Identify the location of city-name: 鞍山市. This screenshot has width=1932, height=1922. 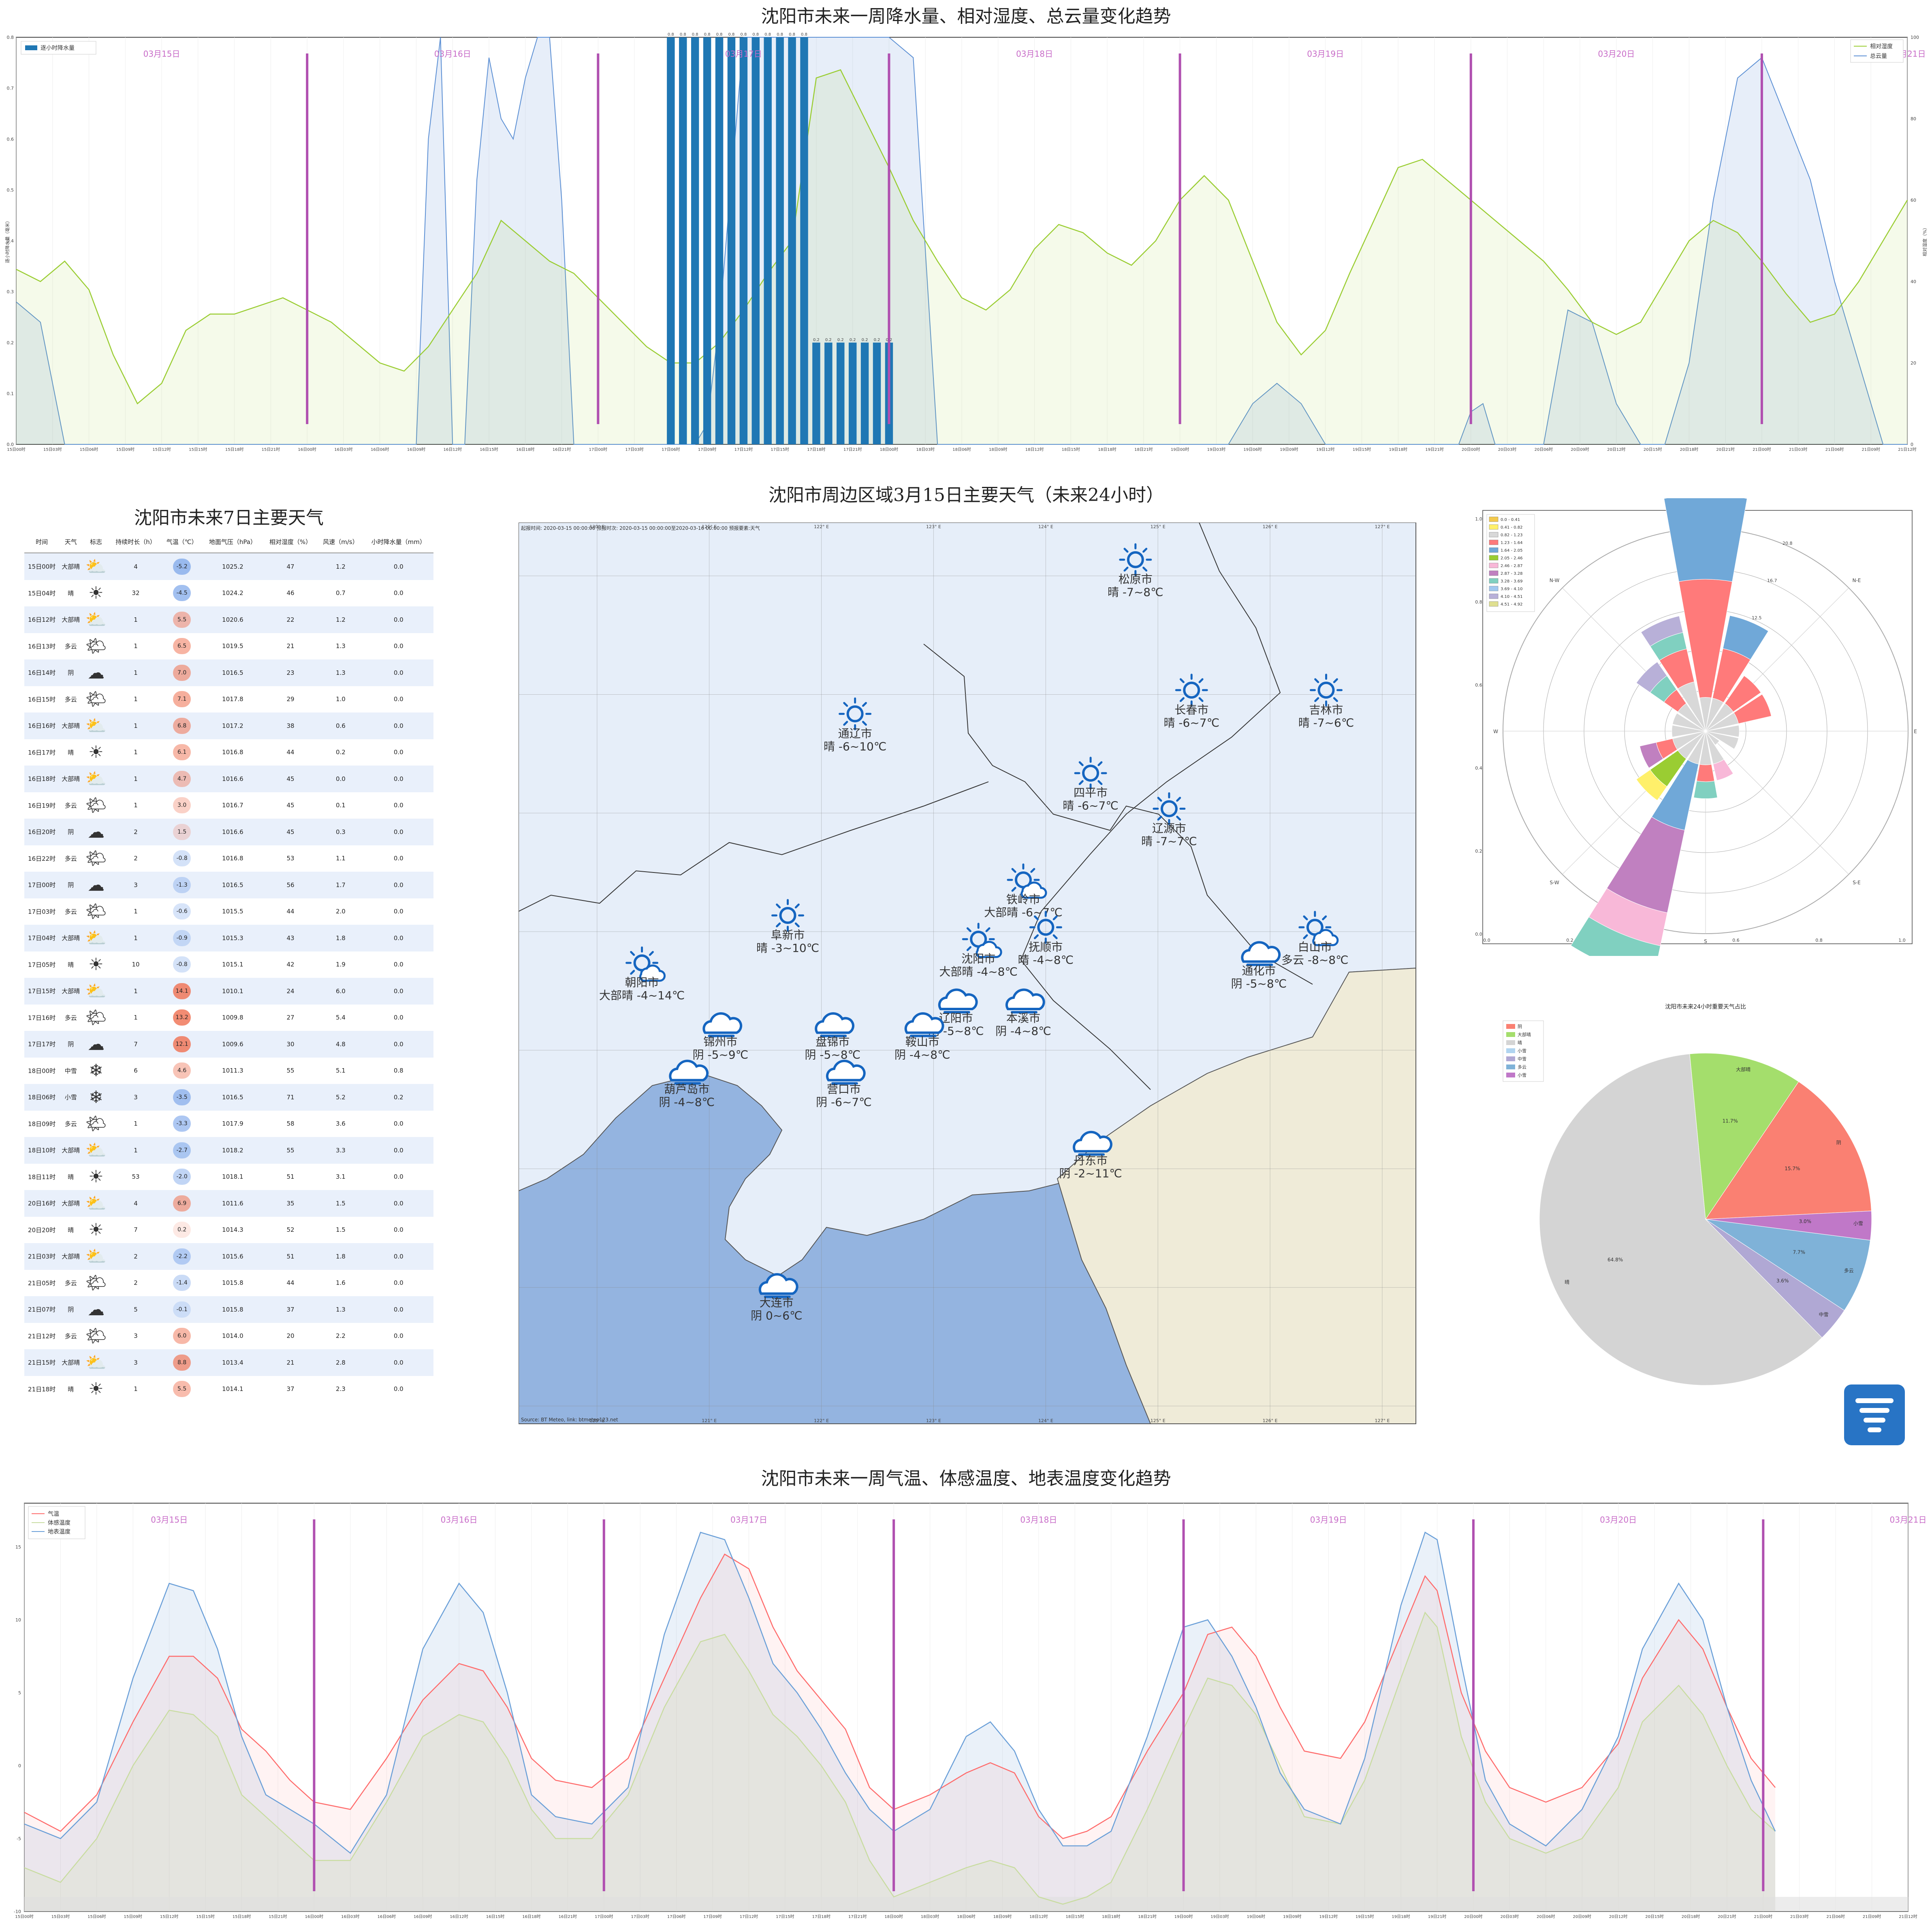
(922, 1042).